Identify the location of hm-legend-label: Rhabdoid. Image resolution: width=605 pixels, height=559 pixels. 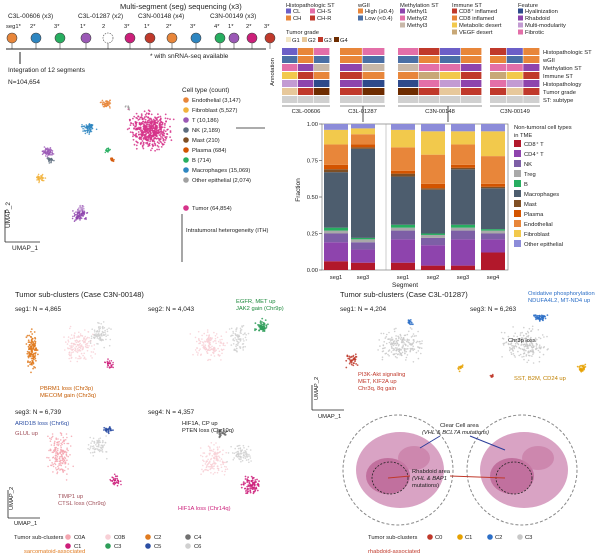
(537, 19).